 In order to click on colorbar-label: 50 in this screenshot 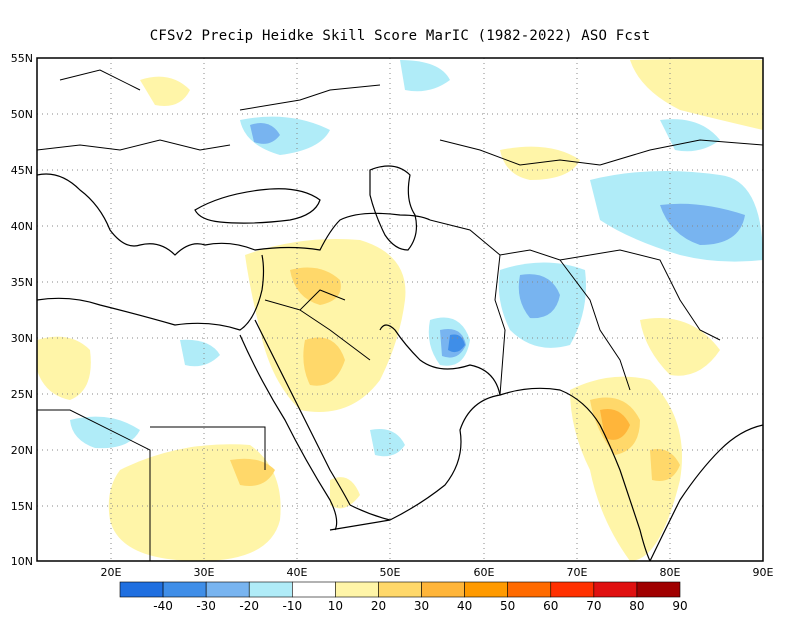, I will do `click(507, 606)`.